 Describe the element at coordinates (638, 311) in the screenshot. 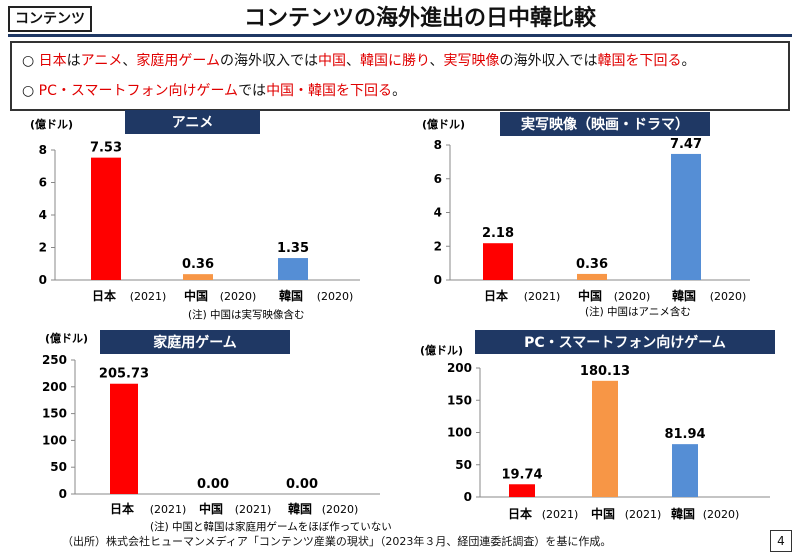

I see `chart-note: (注) 中国はアニメ含む` at that location.